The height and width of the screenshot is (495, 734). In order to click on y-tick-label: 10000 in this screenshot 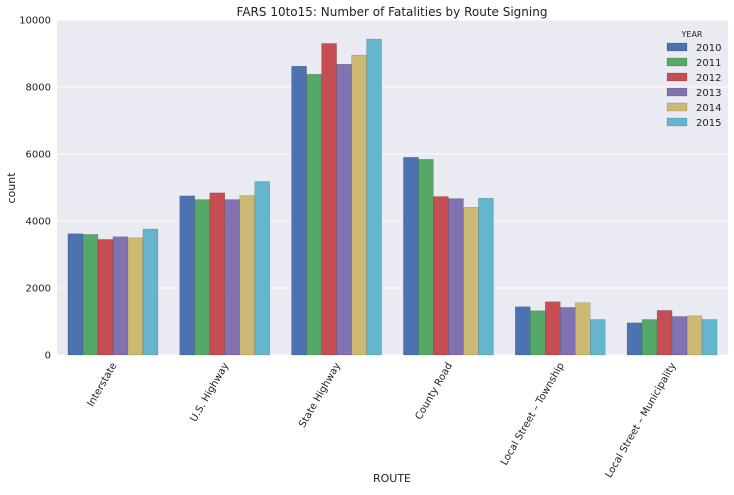, I will do `click(35, 21)`.